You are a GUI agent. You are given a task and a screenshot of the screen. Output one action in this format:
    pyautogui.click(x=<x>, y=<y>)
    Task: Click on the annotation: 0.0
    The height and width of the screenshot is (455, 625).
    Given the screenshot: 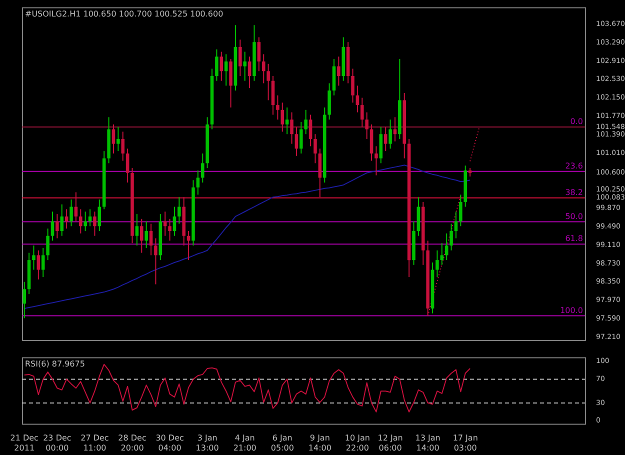 What is the action you would take?
    pyautogui.click(x=576, y=121)
    